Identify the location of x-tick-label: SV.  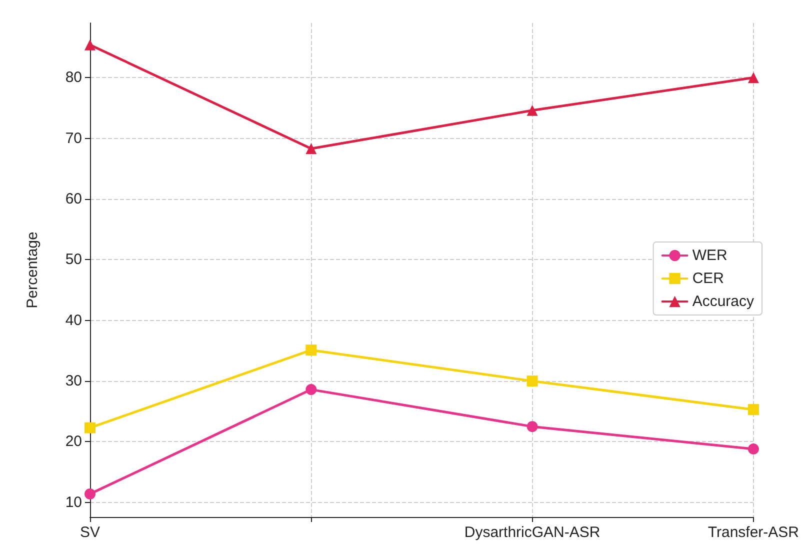
(90, 532).